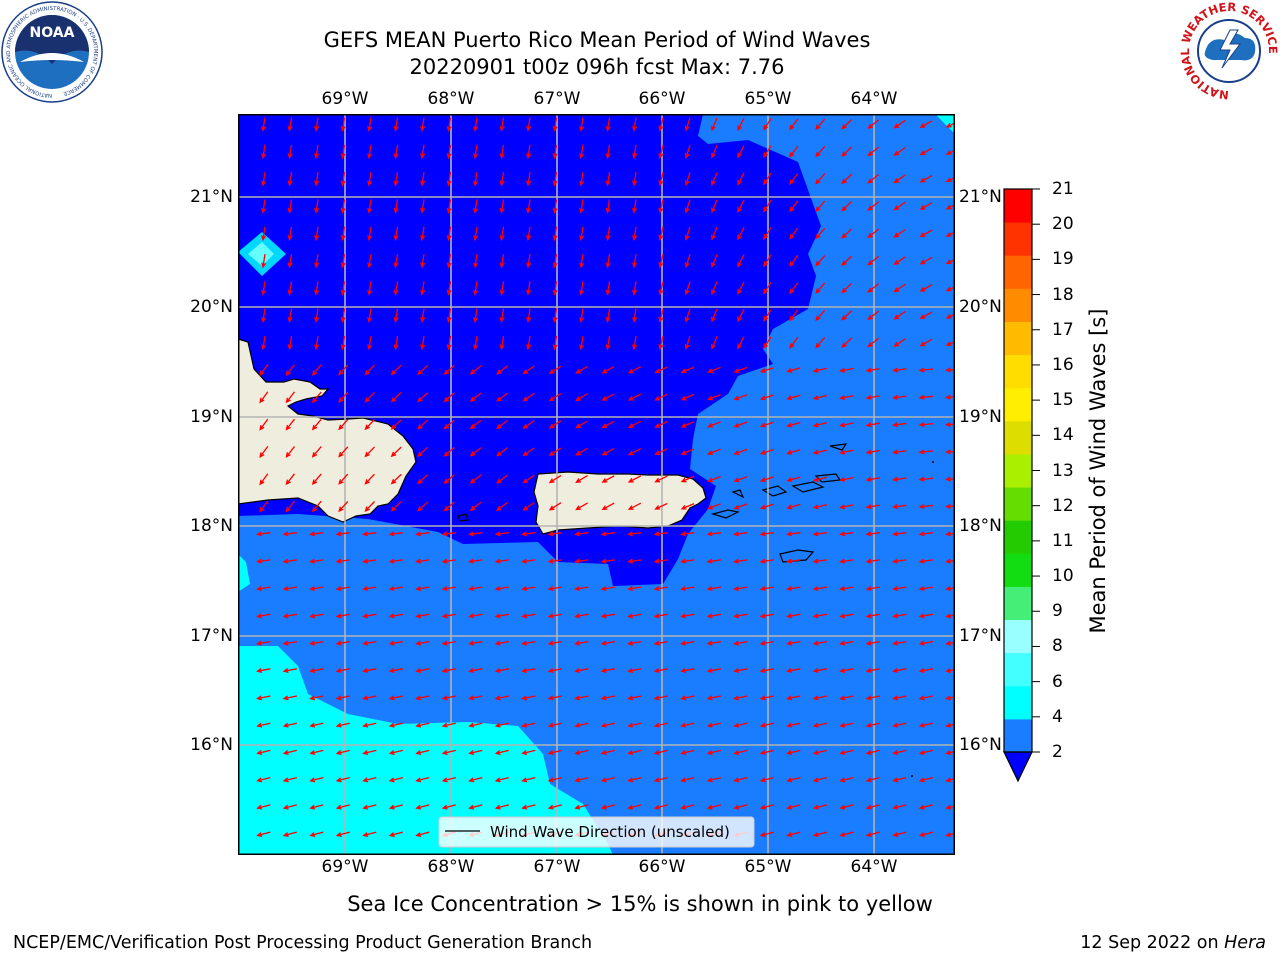  I want to click on lat-label-right: 20°N, so click(980, 307).